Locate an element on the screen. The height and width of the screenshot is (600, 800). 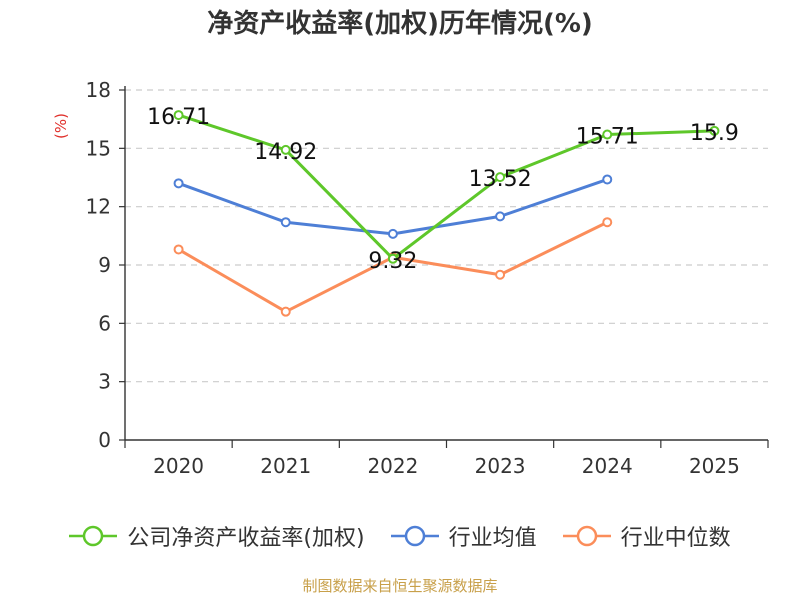
data-label: 14.92 is located at coordinates (285, 152).